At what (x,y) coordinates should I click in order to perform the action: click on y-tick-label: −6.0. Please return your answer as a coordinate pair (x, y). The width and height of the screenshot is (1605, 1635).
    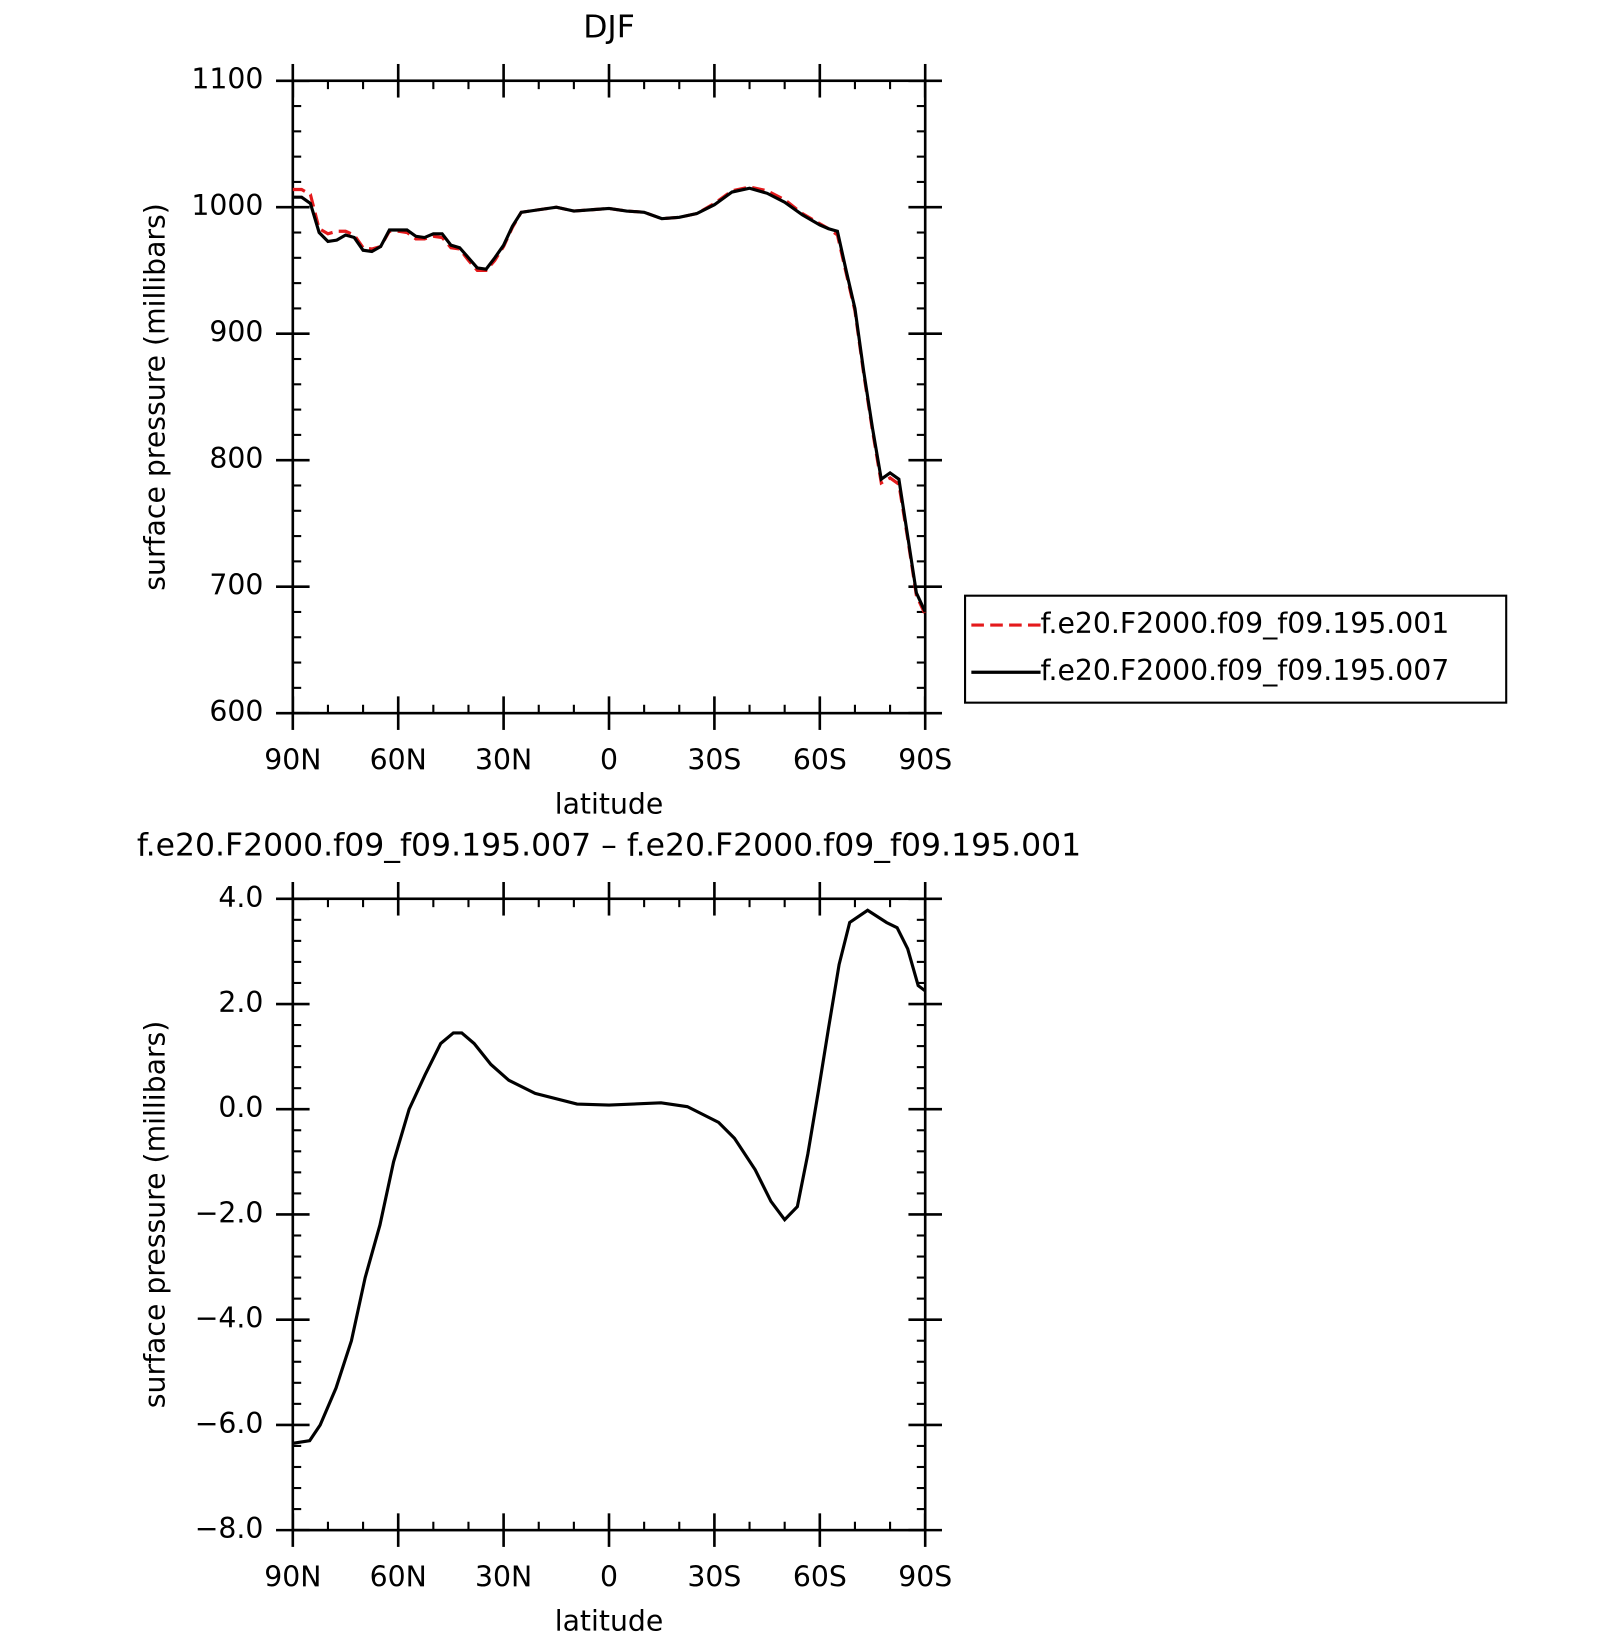
    Looking at the image, I should click on (229, 1423).